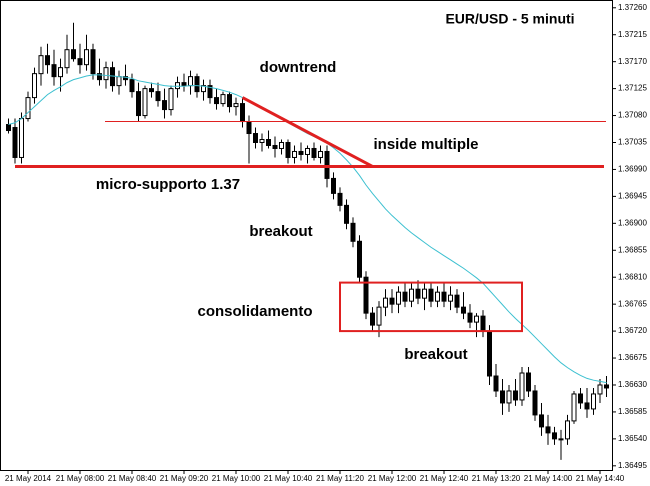 The image size is (650, 486). Describe the element at coordinates (632, 357) in the screenshot. I see `y-tick-label: 1.36675` at that location.